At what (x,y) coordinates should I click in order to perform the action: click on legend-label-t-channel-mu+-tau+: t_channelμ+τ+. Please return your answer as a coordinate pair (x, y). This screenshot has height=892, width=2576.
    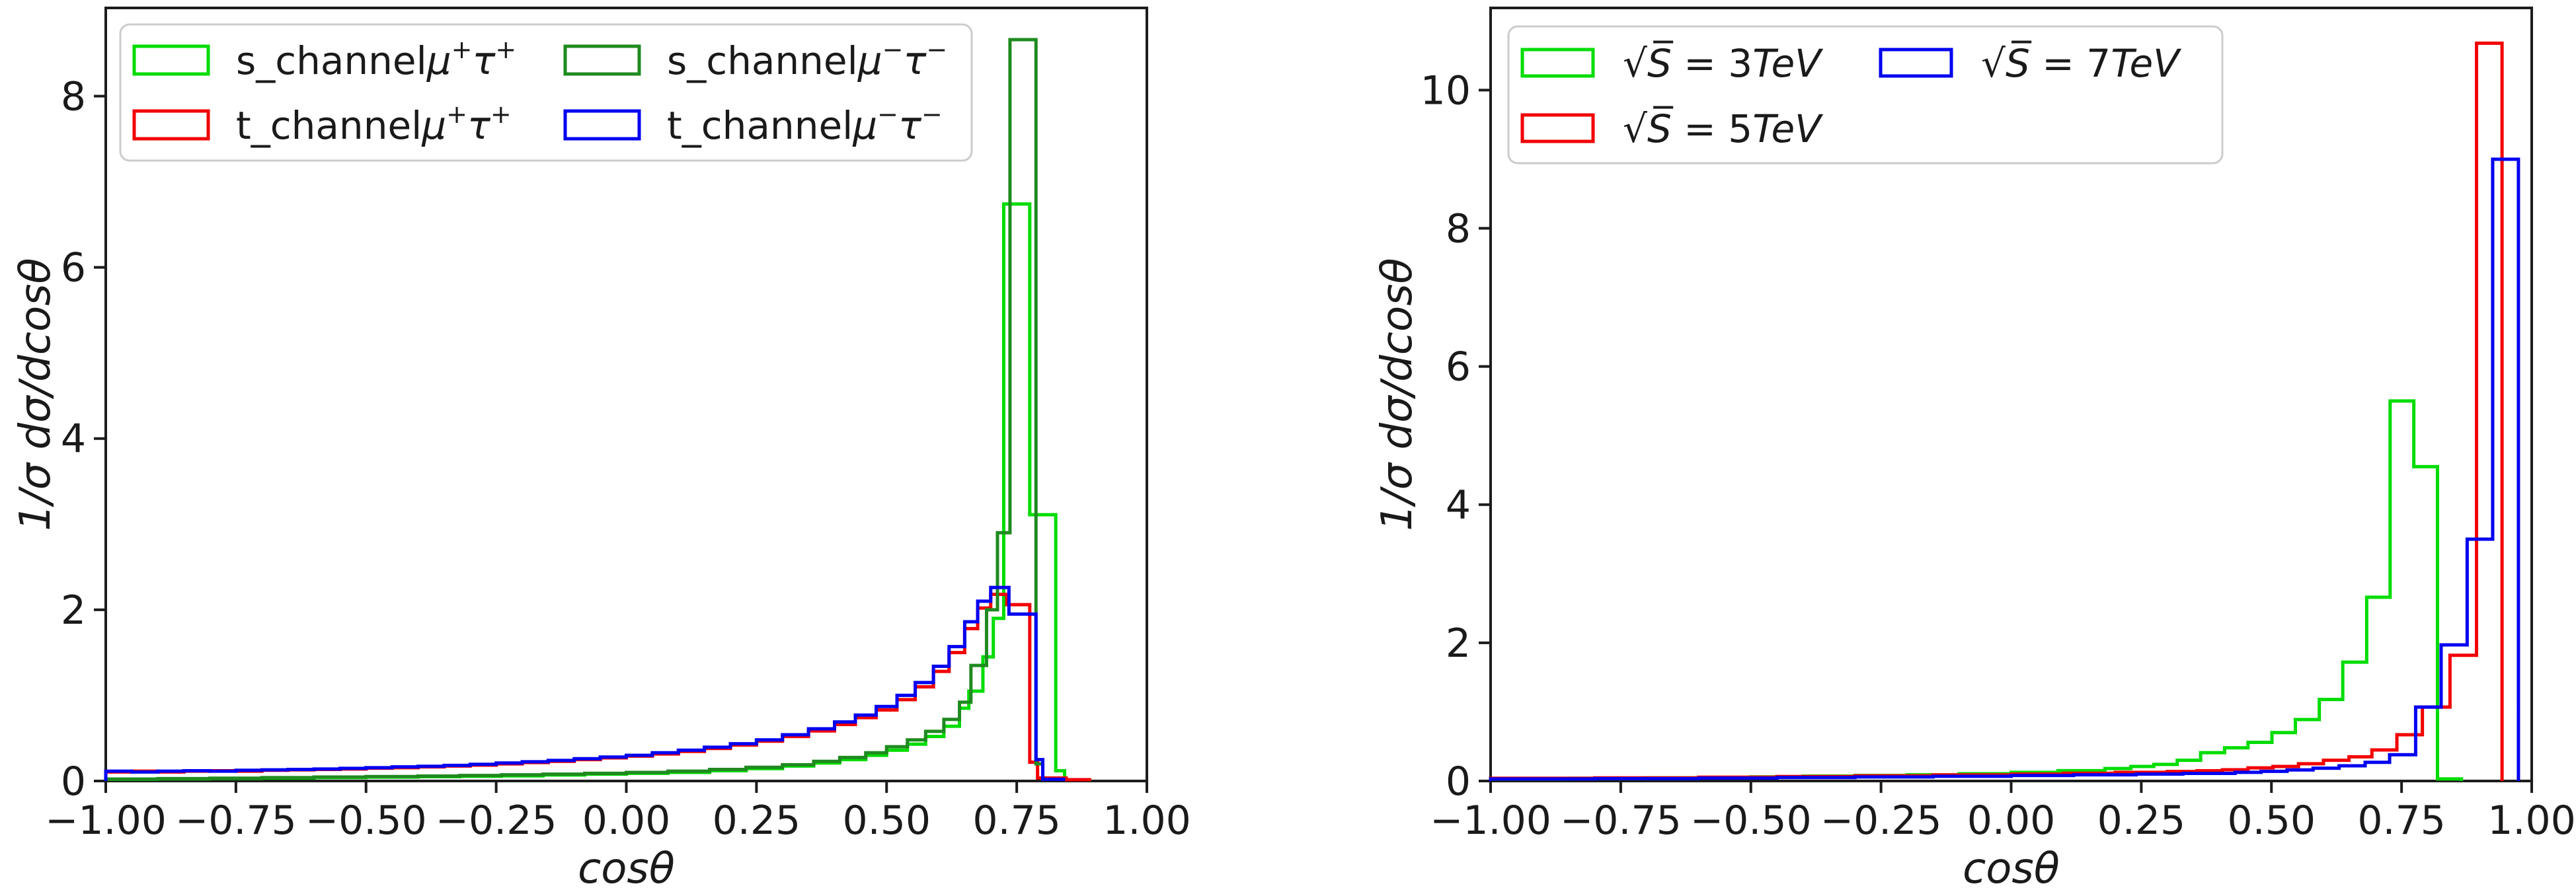
    Looking at the image, I should click on (374, 124).